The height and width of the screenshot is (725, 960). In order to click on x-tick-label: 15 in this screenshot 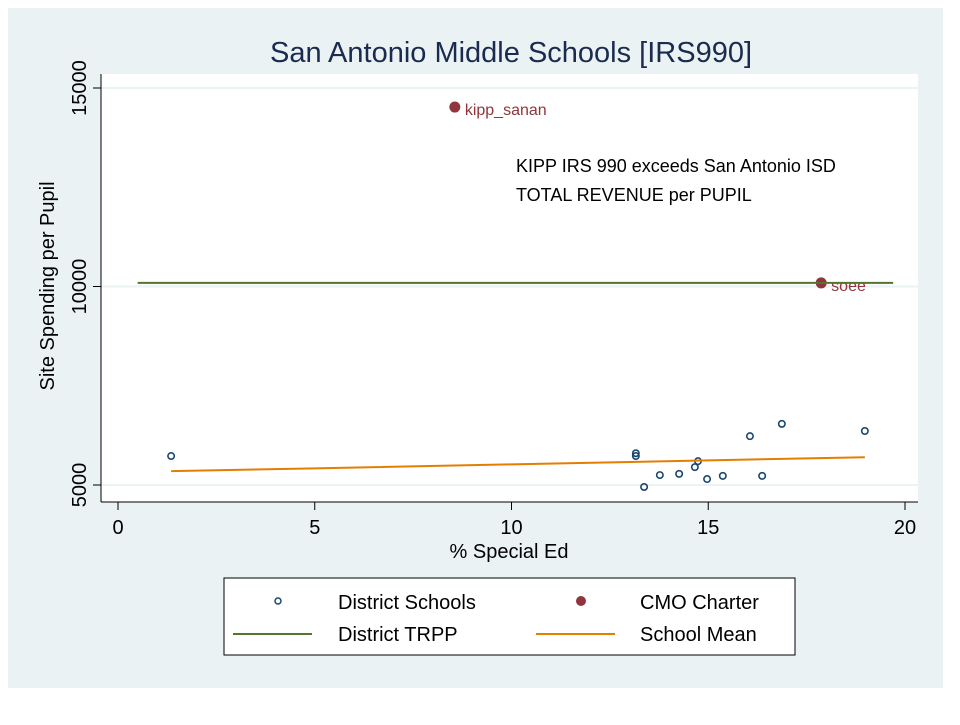, I will do `click(708, 528)`.